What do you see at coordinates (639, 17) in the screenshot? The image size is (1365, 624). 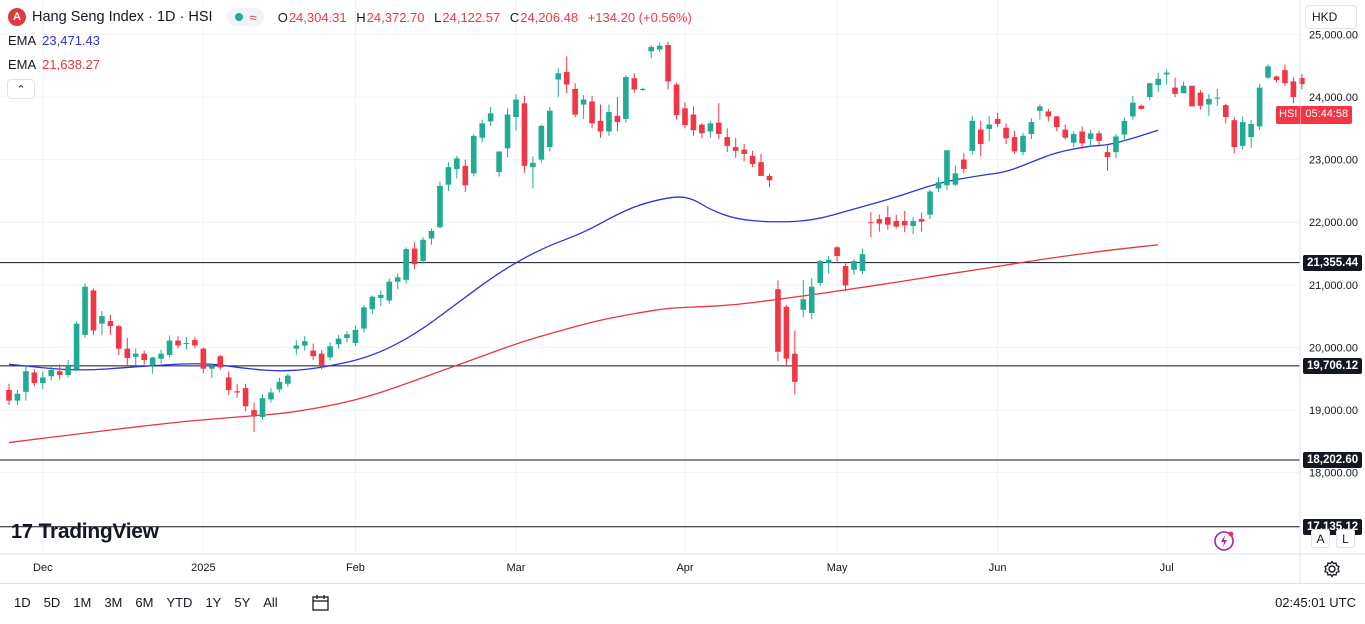 I see `change-value: +134.20 (+0.56%)` at bounding box center [639, 17].